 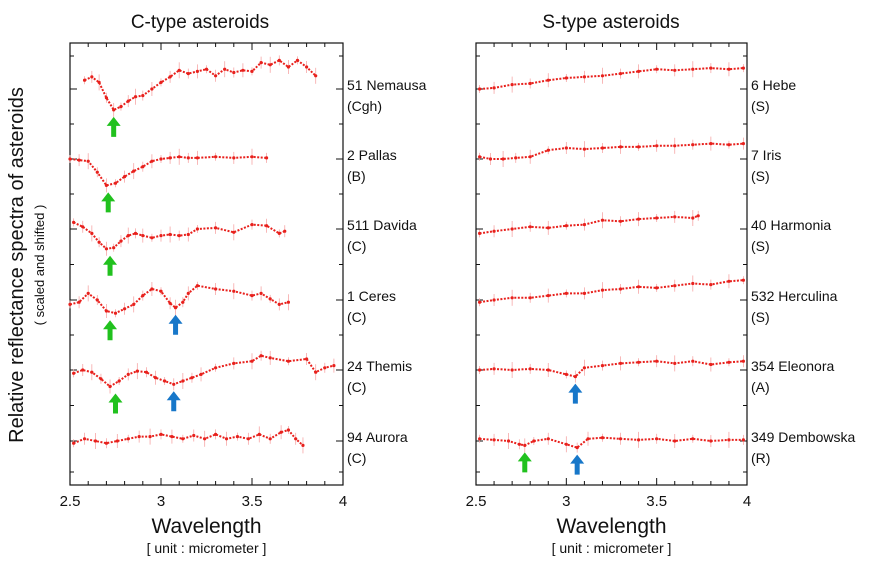 What do you see at coordinates (656, 379) in the screenshot?
I see `series-5: 354 Eleonora (A)` at bounding box center [656, 379].